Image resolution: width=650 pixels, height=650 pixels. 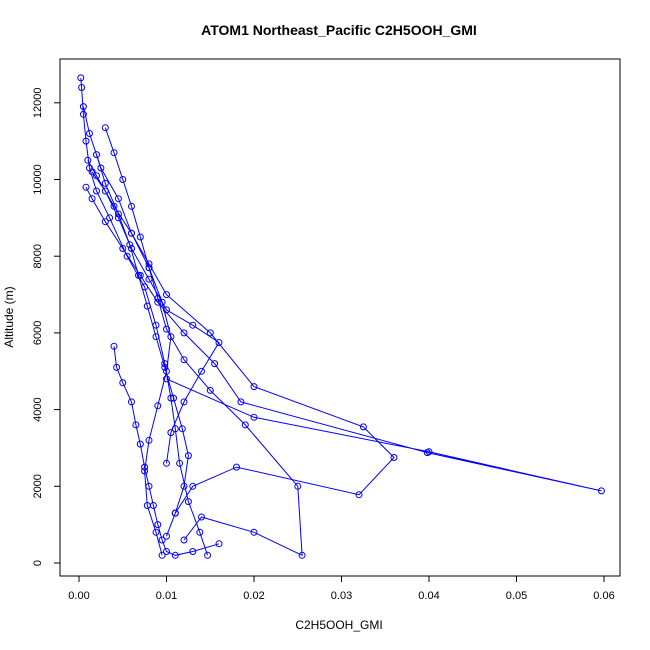 I want to click on y-tick-label: 2000, so click(x=38, y=486).